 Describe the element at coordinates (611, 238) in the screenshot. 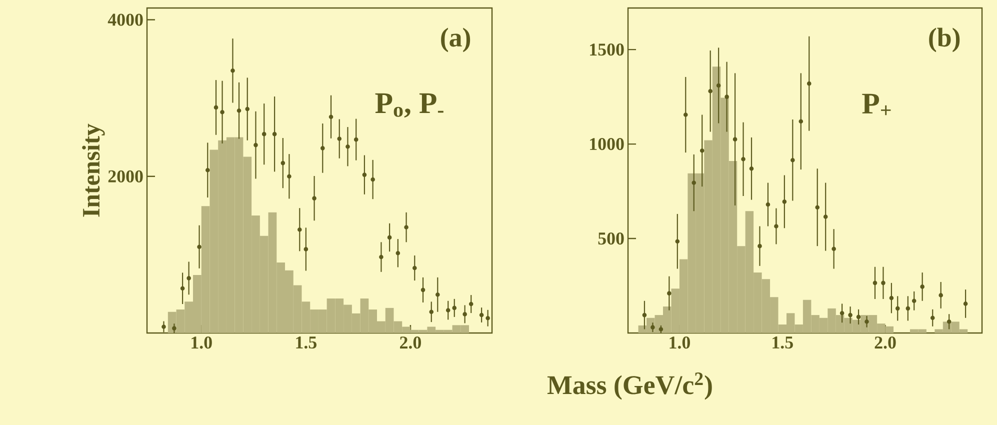

I see `y-tick-label: 500` at that location.